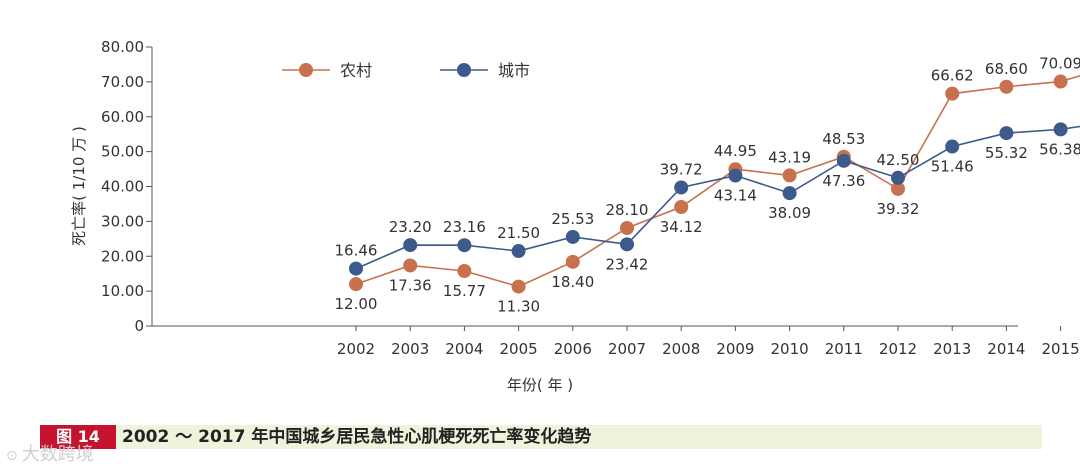 The image size is (1080, 470). Describe the element at coordinates (627, 210) in the screenshot. I see `data-label: 28.10` at that location.